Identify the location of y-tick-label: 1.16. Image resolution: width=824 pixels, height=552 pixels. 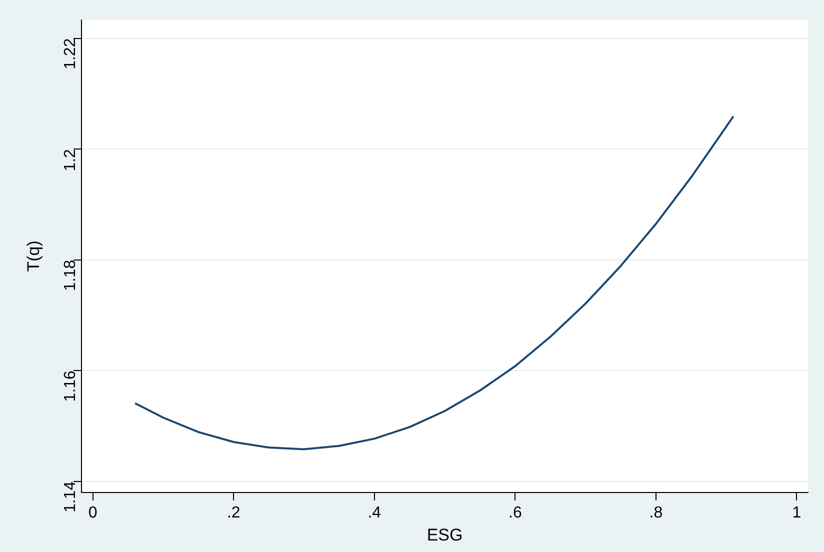
(71, 386).